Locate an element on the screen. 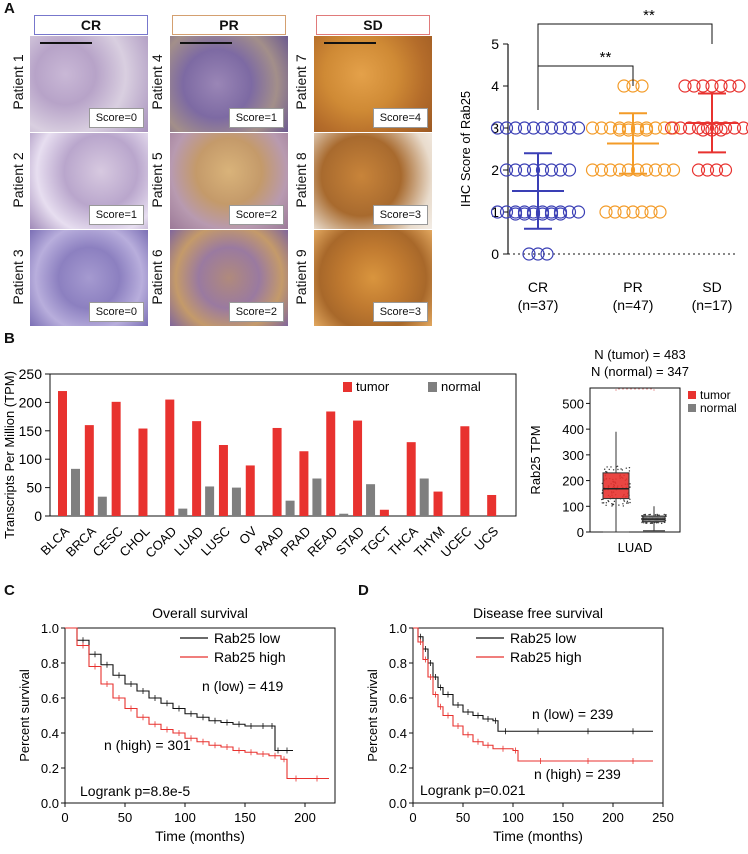 The height and width of the screenshot is (854, 748). logrank-label: Logrank p=0.021 is located at coordinates (473, 790).